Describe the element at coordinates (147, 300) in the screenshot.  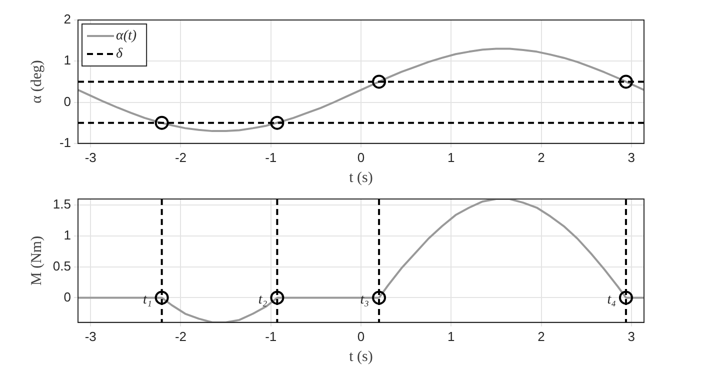
I see `annotation: t₁` at that location.